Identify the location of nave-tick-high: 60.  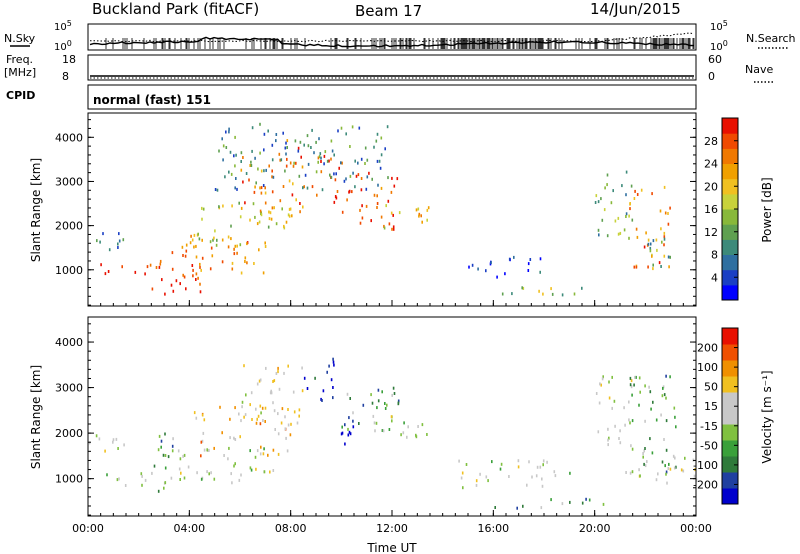
(715, 59).